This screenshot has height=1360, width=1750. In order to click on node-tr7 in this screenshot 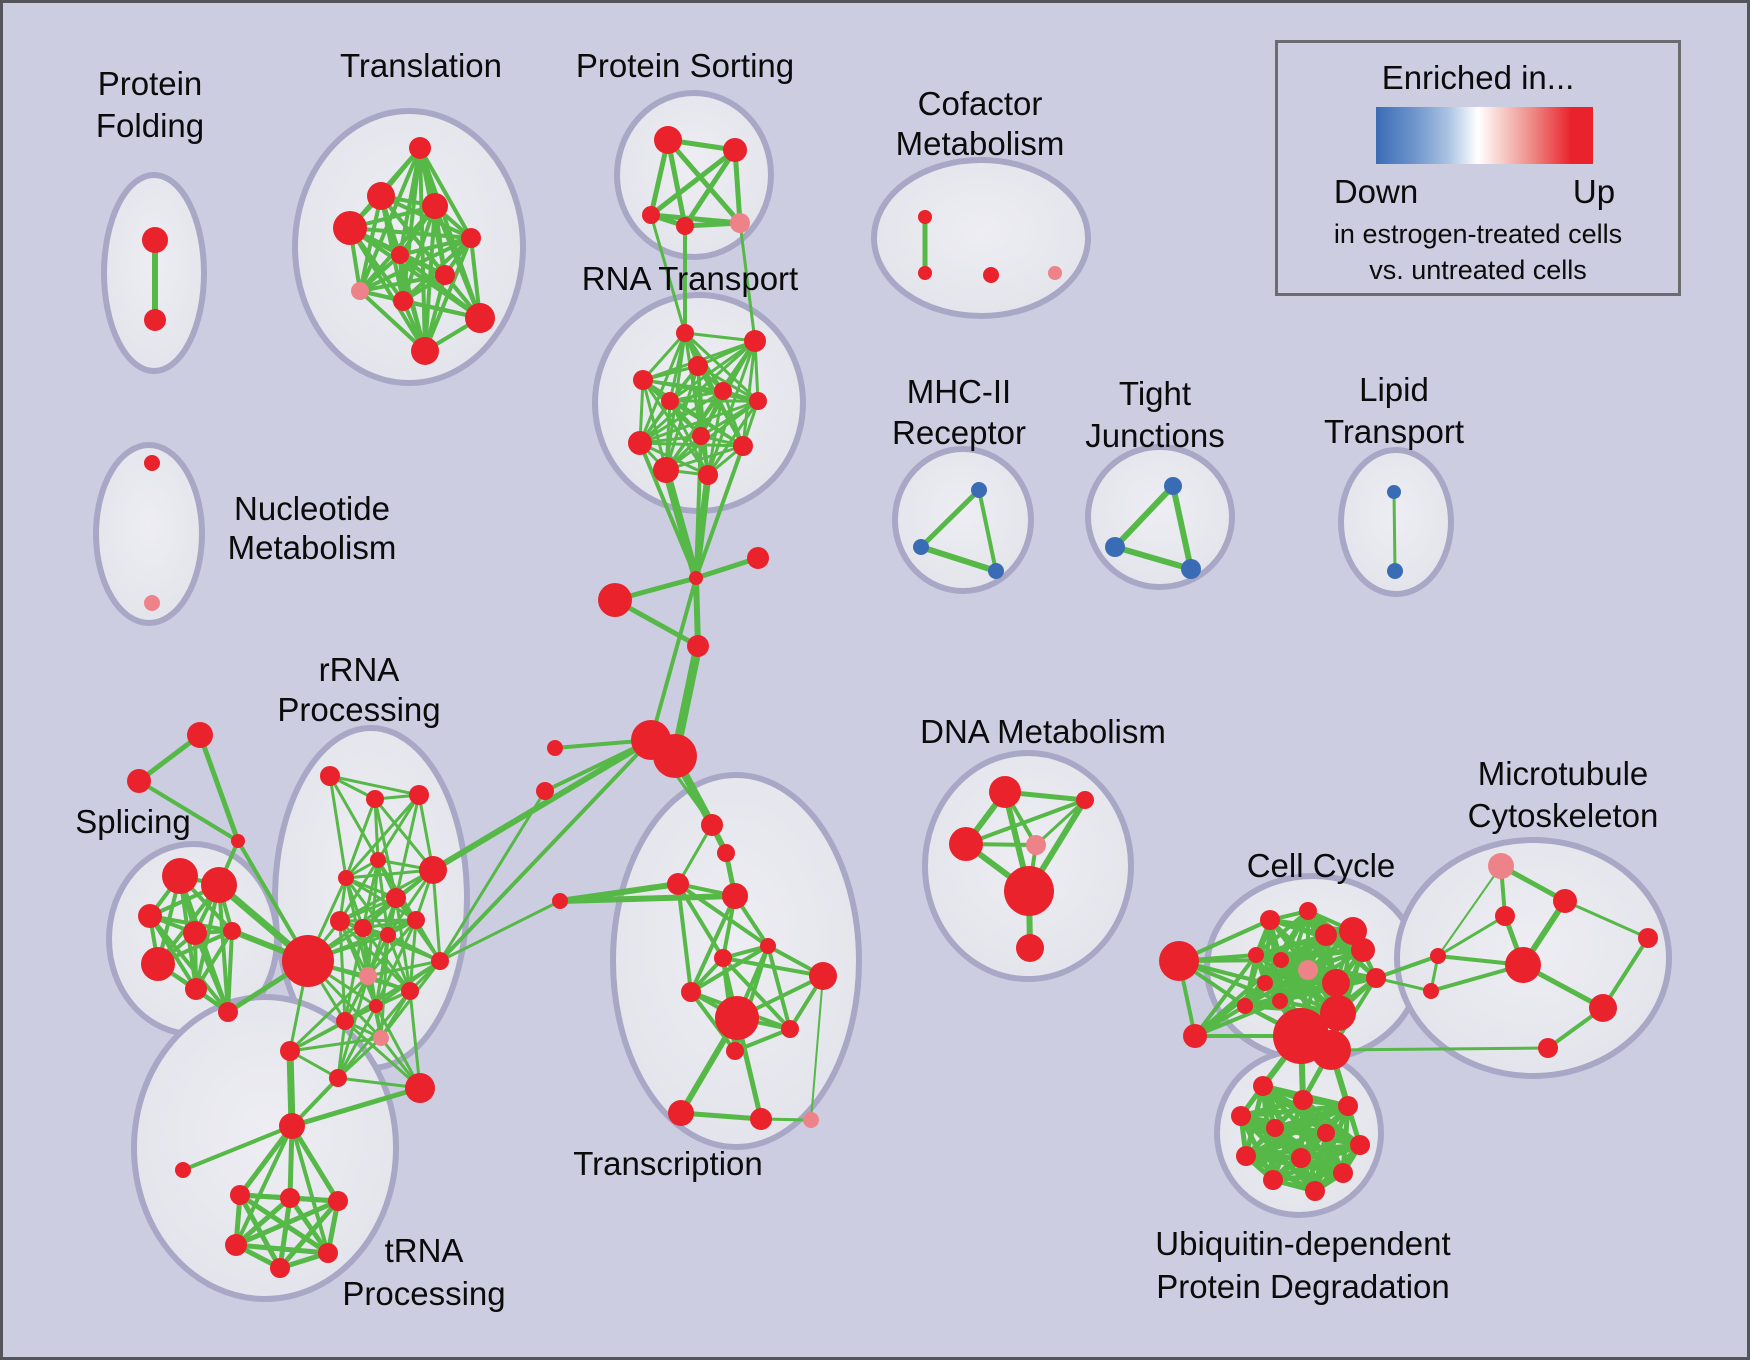, I will do `click(445, 275)`.